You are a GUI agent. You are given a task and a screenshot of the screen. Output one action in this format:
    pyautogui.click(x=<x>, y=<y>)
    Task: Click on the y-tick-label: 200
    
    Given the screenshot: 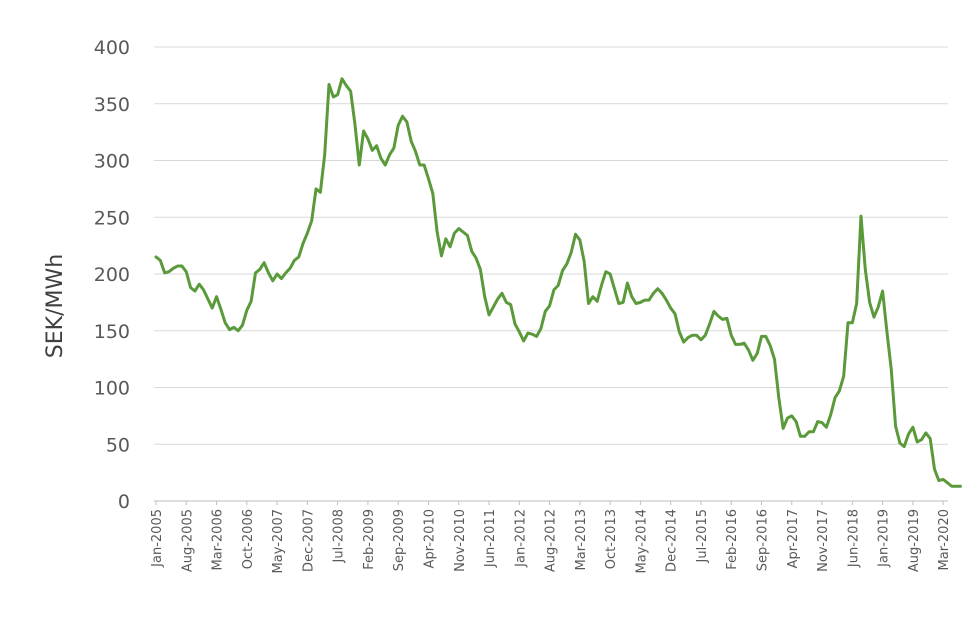 What is the action you would take?
    pyautogui.click(x=112, y=275)
    